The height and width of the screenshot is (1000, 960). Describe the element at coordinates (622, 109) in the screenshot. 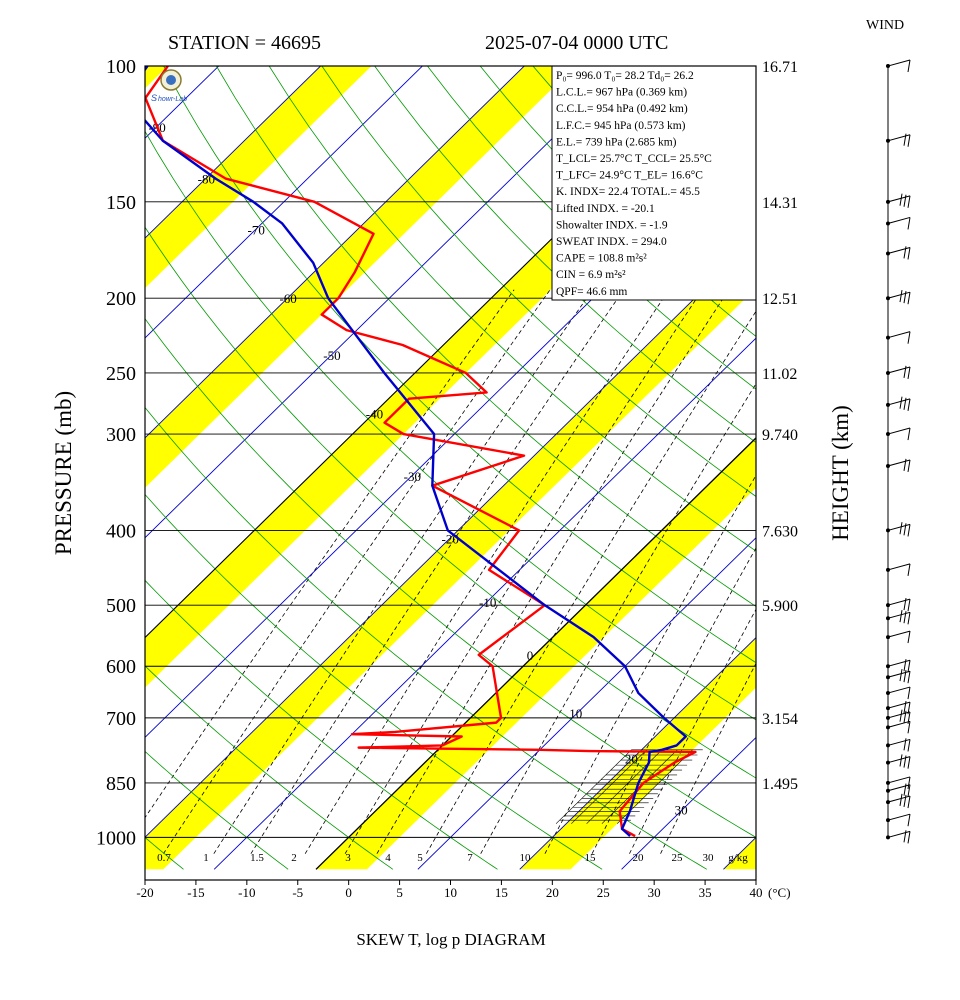

I see `index-line: C.C.L.= 954 hPa (0.492 km)` at that location.